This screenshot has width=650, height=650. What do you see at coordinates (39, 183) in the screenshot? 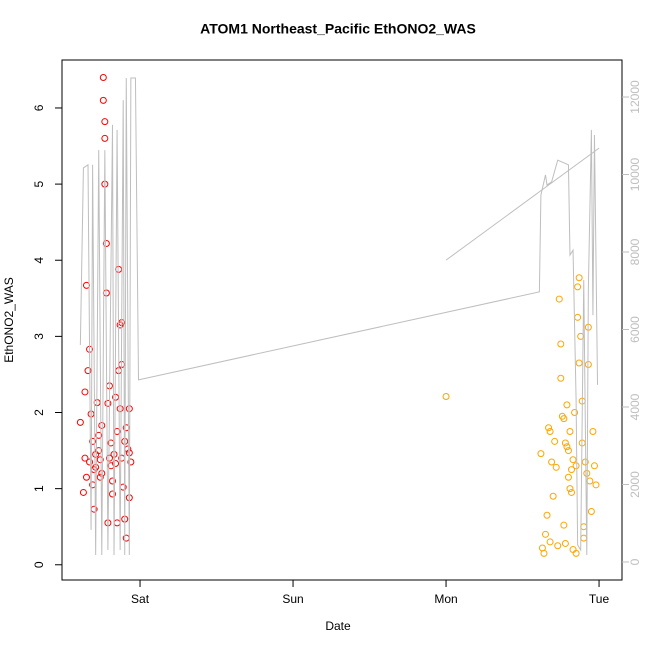
I see `y-tick-label: 5` at bounding box center [39, 183].